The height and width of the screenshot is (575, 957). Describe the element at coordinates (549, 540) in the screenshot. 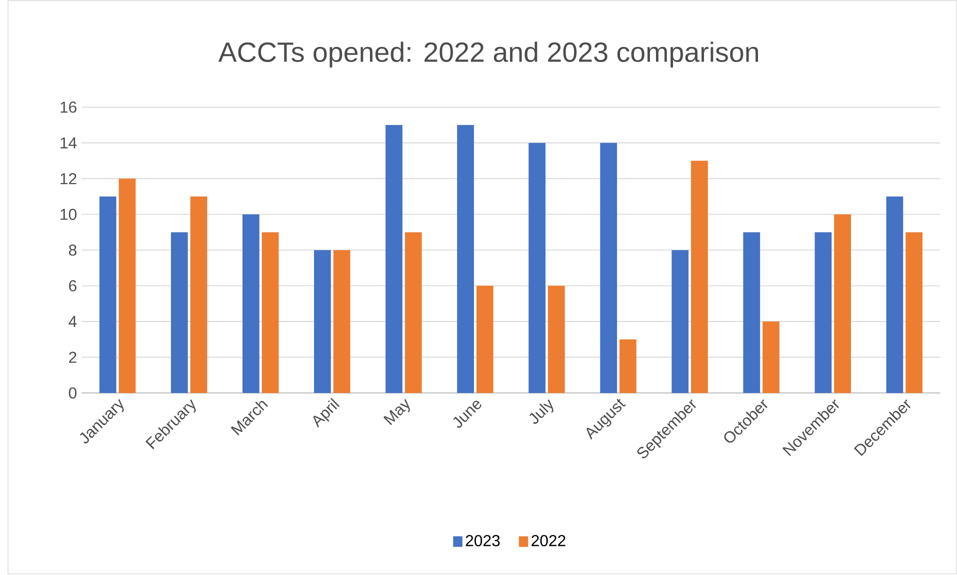

I see `legend-label: 2022` at that location.